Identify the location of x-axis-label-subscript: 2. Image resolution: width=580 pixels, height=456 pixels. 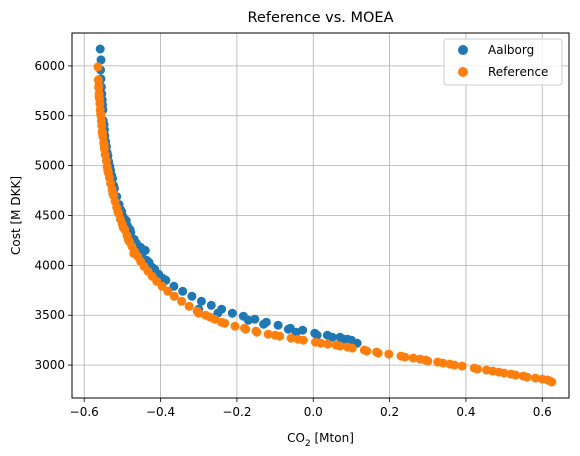
(308, 444).